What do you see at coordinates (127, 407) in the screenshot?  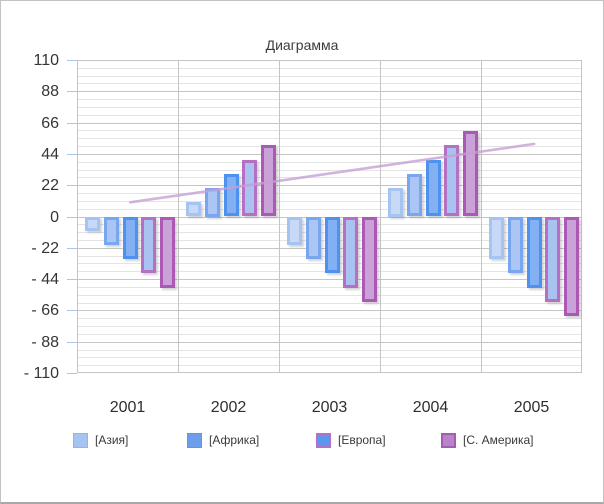 I see `x-axis-label: 2001` at bounding box center [127, 407].